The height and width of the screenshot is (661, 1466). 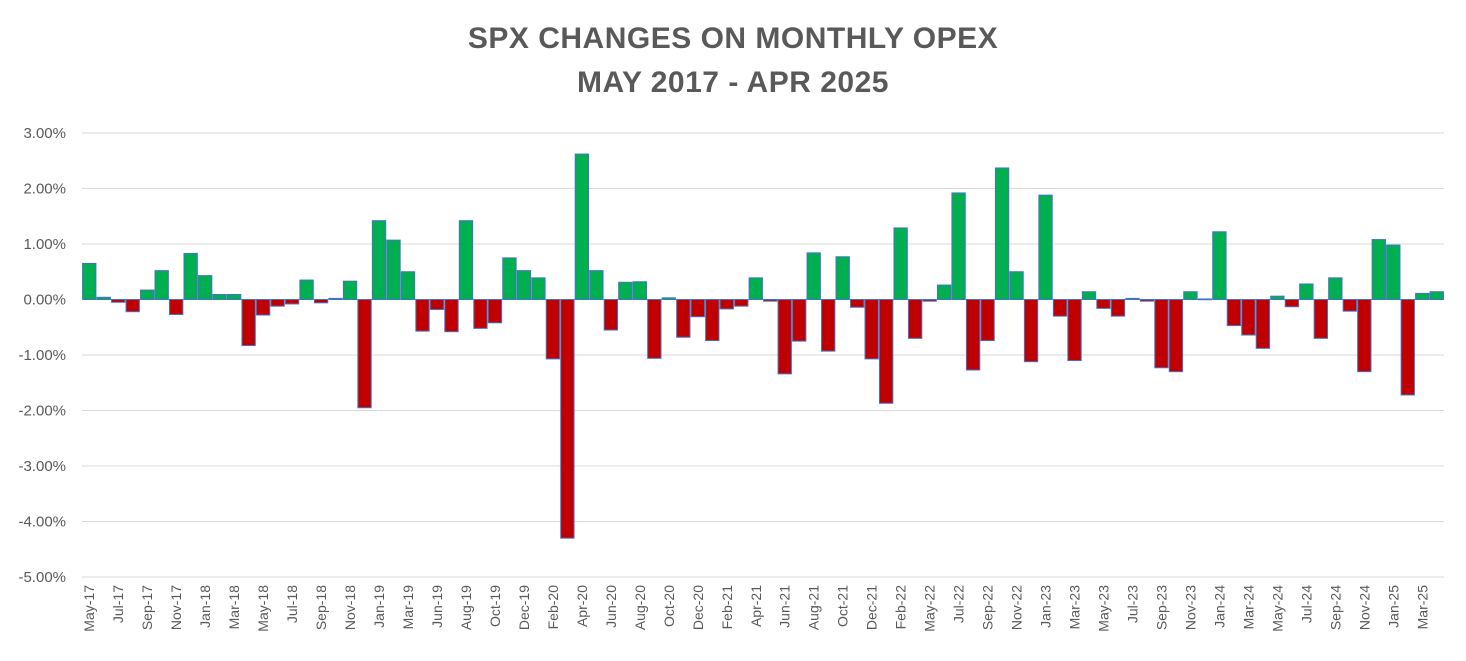 What do you see at coordinates (1306, 604) in the screenshot?
I see `x-tick-label: Jul-24` at bounding box center [1306, 604].